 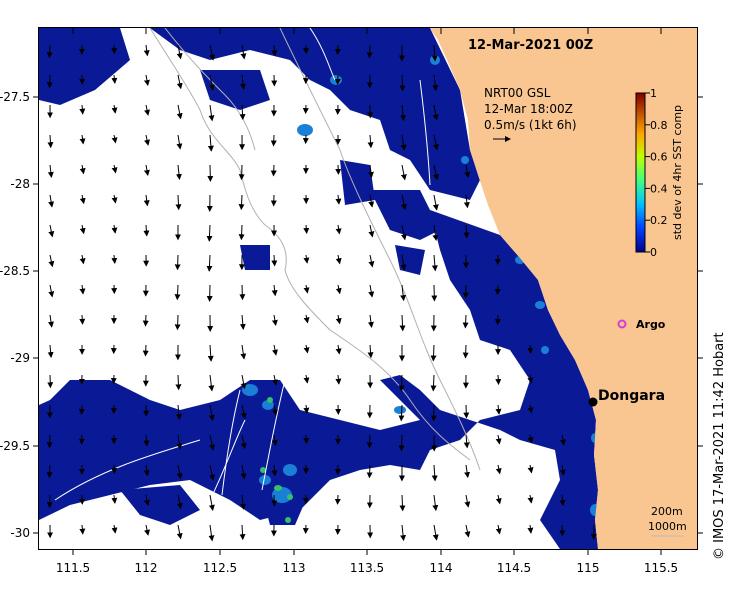 I want to click on y-tick-label: -30, so click(x=20, y=533).